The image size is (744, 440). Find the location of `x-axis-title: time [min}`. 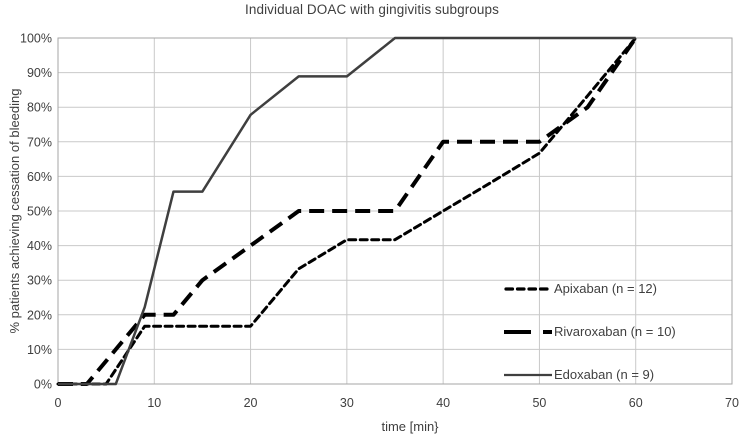

x-axis-title: time [min} is located at coordinates (410, 426).